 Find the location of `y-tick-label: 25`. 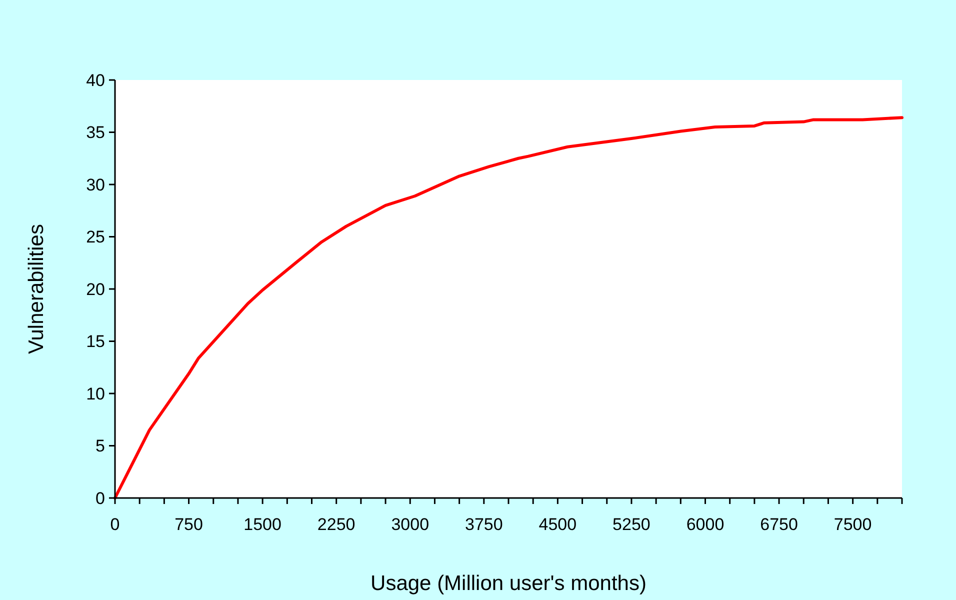

y-tick-label: 25 is located at coordinates (95, 237).